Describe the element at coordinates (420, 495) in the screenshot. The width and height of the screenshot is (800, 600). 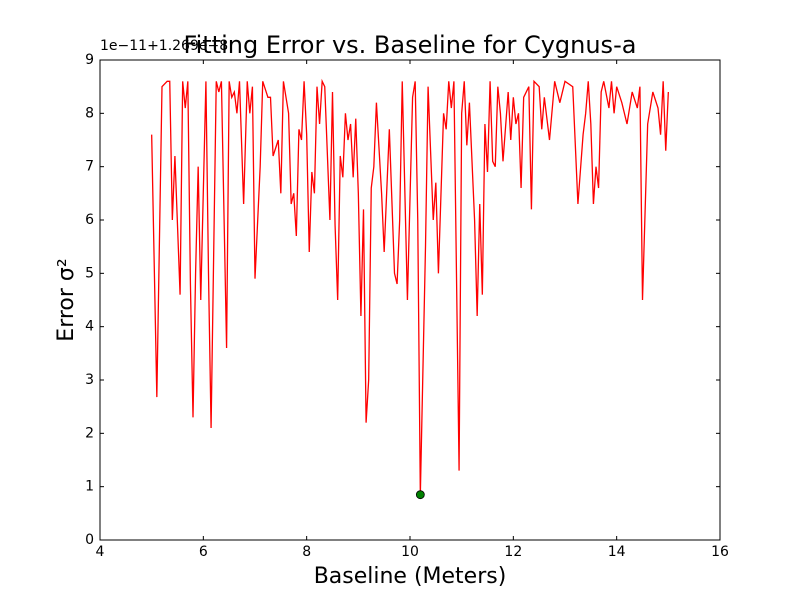
I see `min-marker` at that location.